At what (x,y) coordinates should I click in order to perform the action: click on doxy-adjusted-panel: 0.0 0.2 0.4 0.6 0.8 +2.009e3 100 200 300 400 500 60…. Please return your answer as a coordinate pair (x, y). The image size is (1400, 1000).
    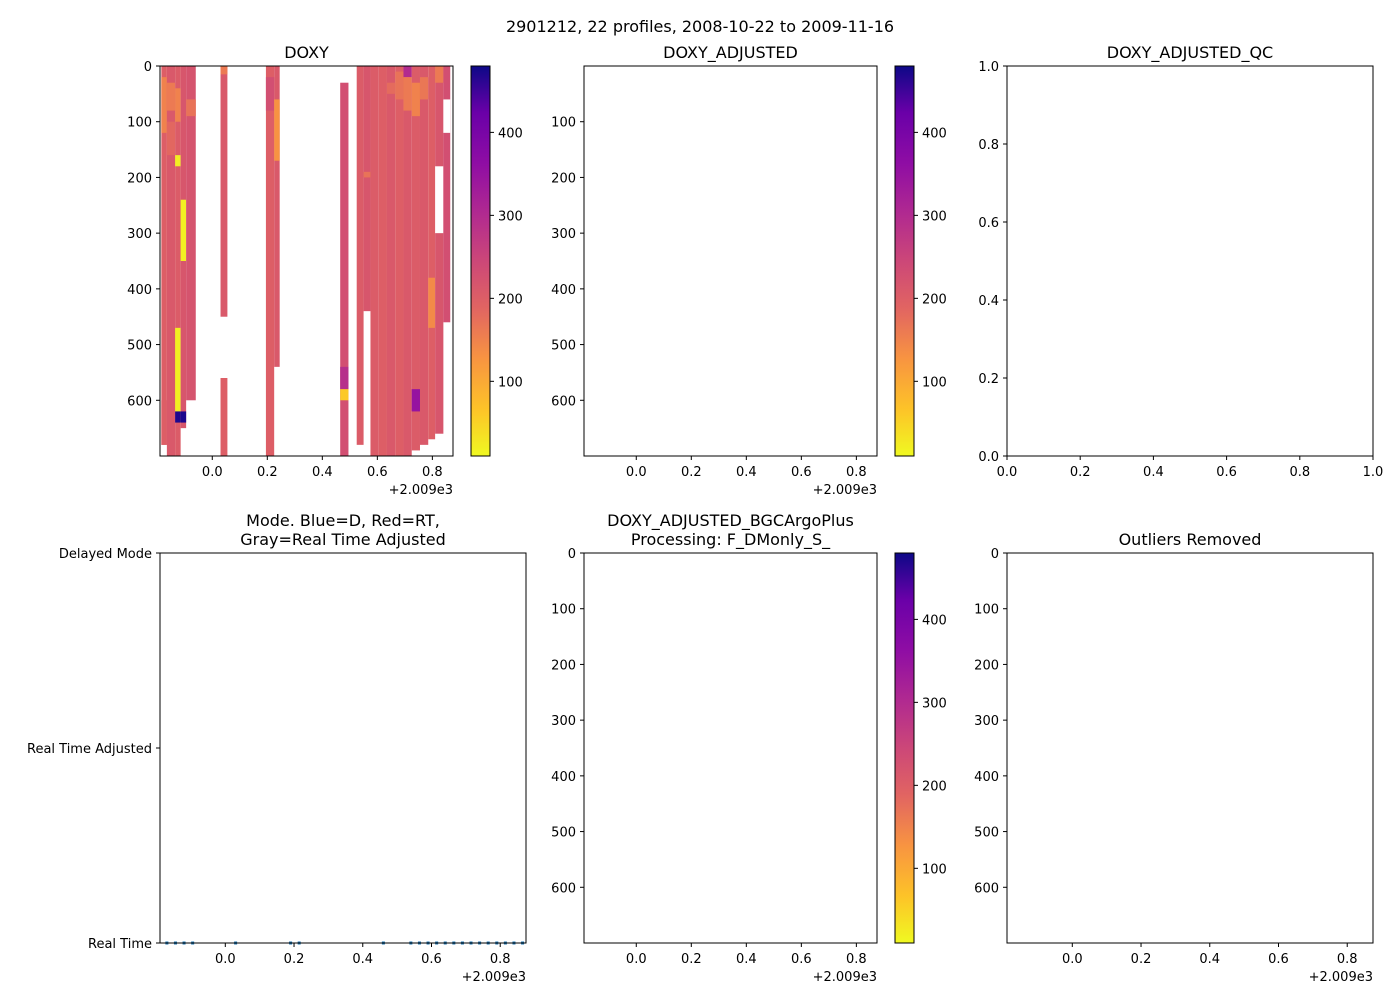
    Looking at the image, I should click on (749, 270).